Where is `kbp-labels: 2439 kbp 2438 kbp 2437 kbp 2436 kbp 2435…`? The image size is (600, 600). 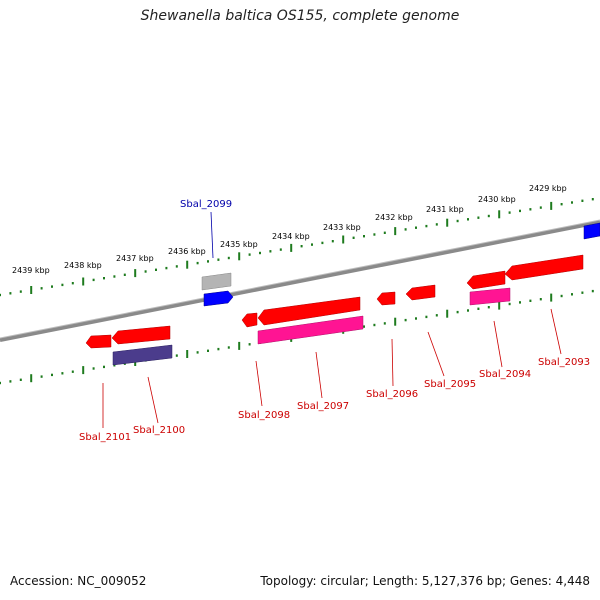
kbp-labels: 2439 kbp 2438 kbp 2437 kbp 2436 kbp 2435… is located at coordinates (289, 229).